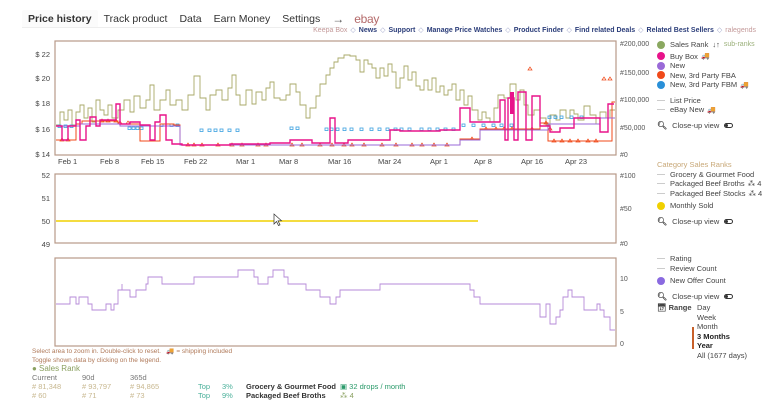  What do you see at coordinates (716, 45) in the screenshot?
I see `sort-icon: ↓↑` at bounding box center [716, 45].